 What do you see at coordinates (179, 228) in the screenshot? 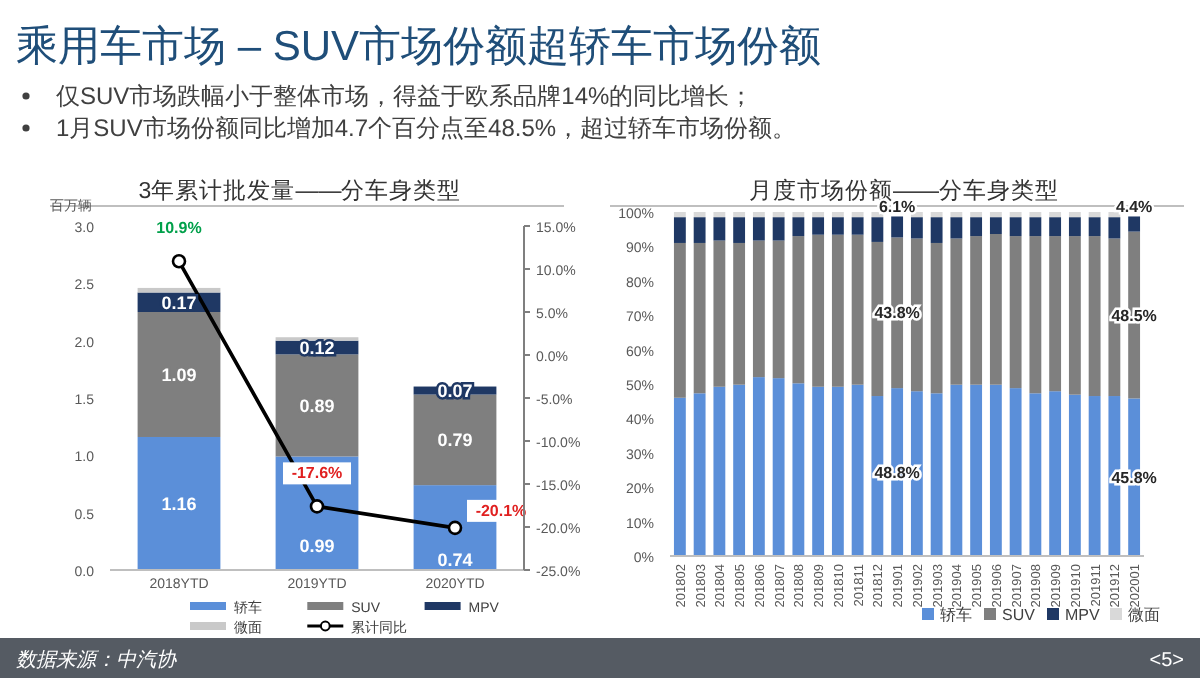
I see `data-label: 10.9%` at bounding box center [179, 228].